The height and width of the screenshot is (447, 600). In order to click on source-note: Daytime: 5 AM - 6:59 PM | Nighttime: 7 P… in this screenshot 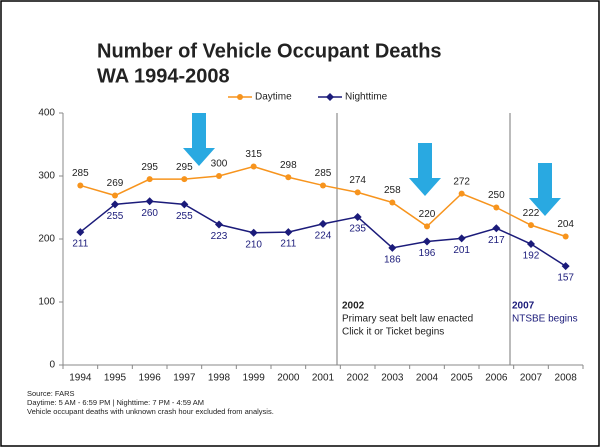, I will do `click(115, 402)`.